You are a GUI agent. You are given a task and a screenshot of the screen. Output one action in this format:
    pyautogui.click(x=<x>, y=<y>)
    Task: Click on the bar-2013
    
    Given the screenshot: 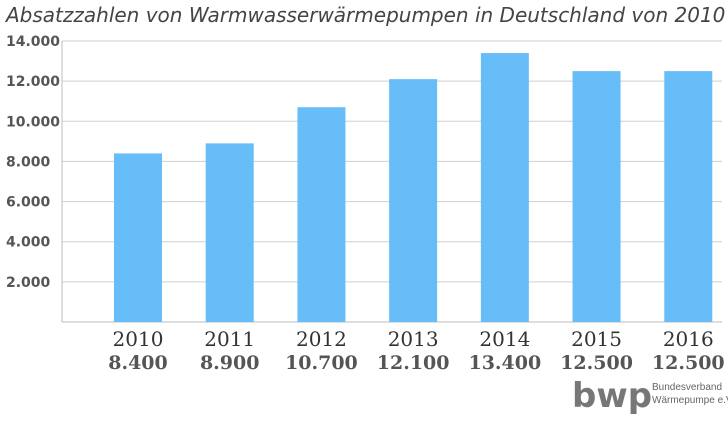 What is the action you would take?
    pyautogui.click(x=413, y=200)
    